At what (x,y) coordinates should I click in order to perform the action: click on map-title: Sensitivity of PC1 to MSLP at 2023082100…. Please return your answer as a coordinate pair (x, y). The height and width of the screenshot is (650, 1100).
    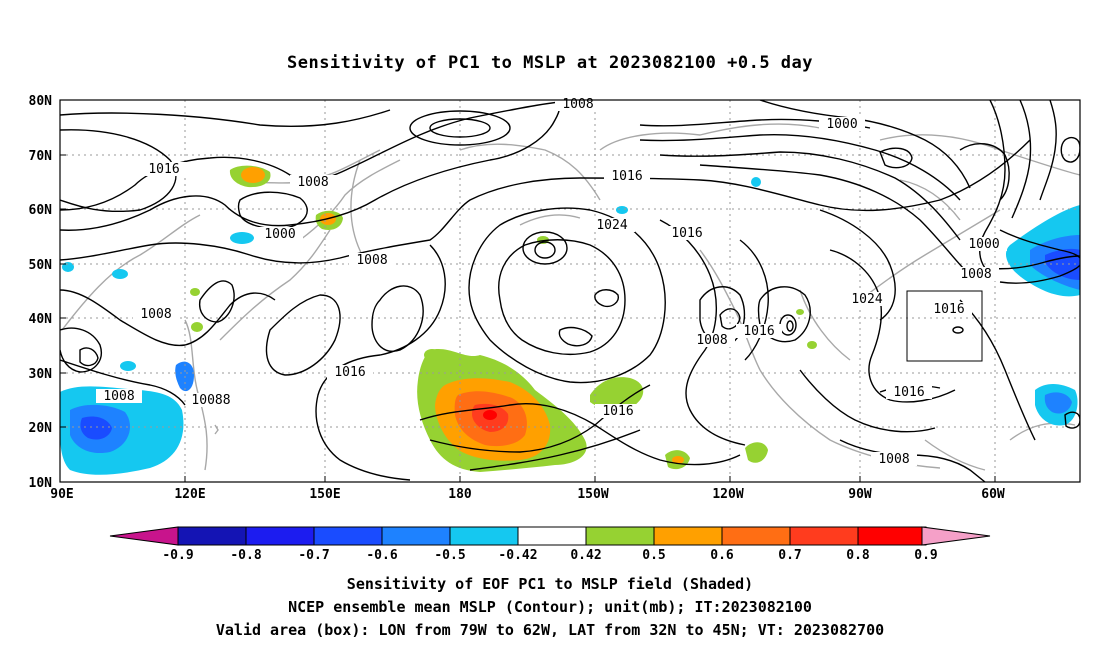
    Looking at the image, I should click on (550, 63).